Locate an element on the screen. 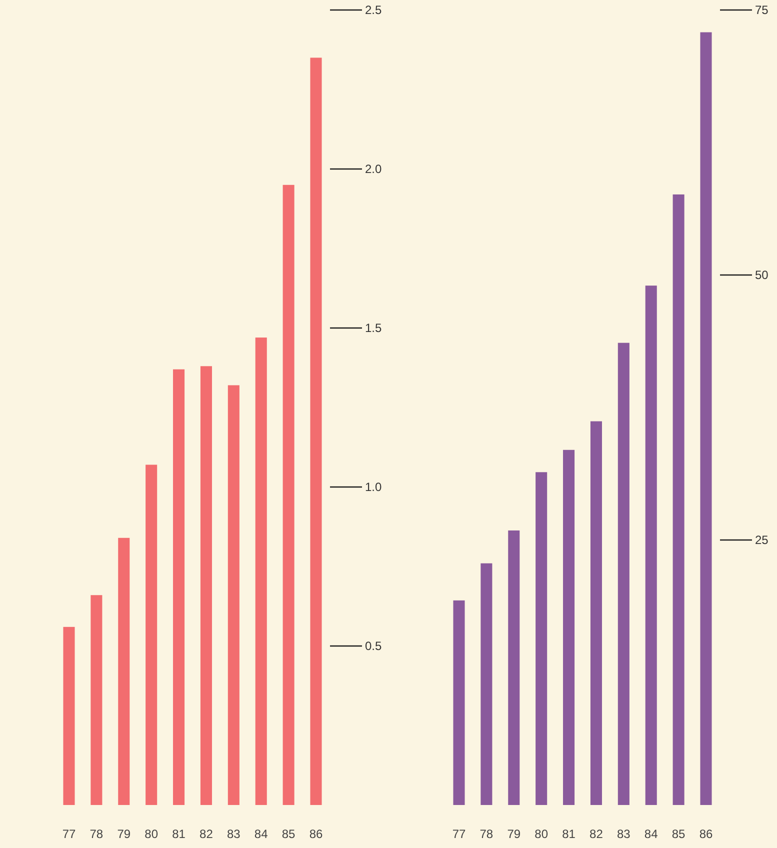 Image resolution: width=777 pixels, height=848 pixels. y-tick-label: 2.0 is located at coordinates (373, 169).